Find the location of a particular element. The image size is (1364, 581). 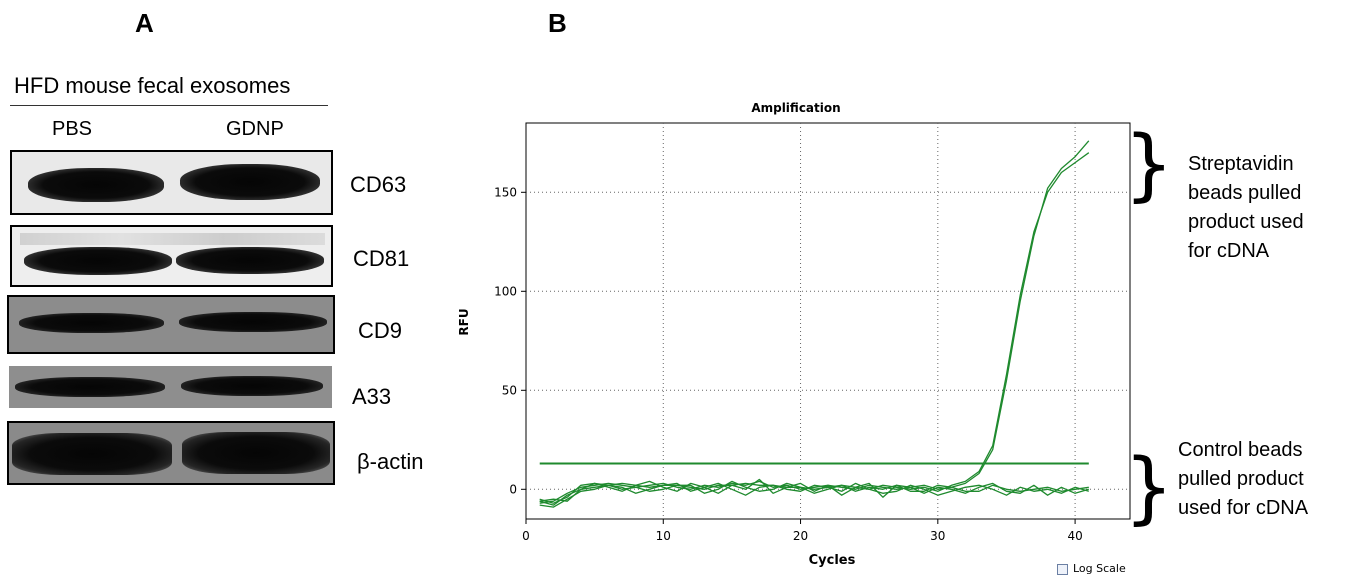

annotation-top-line-4: for cDNA is located at coordinates (1229, 251).